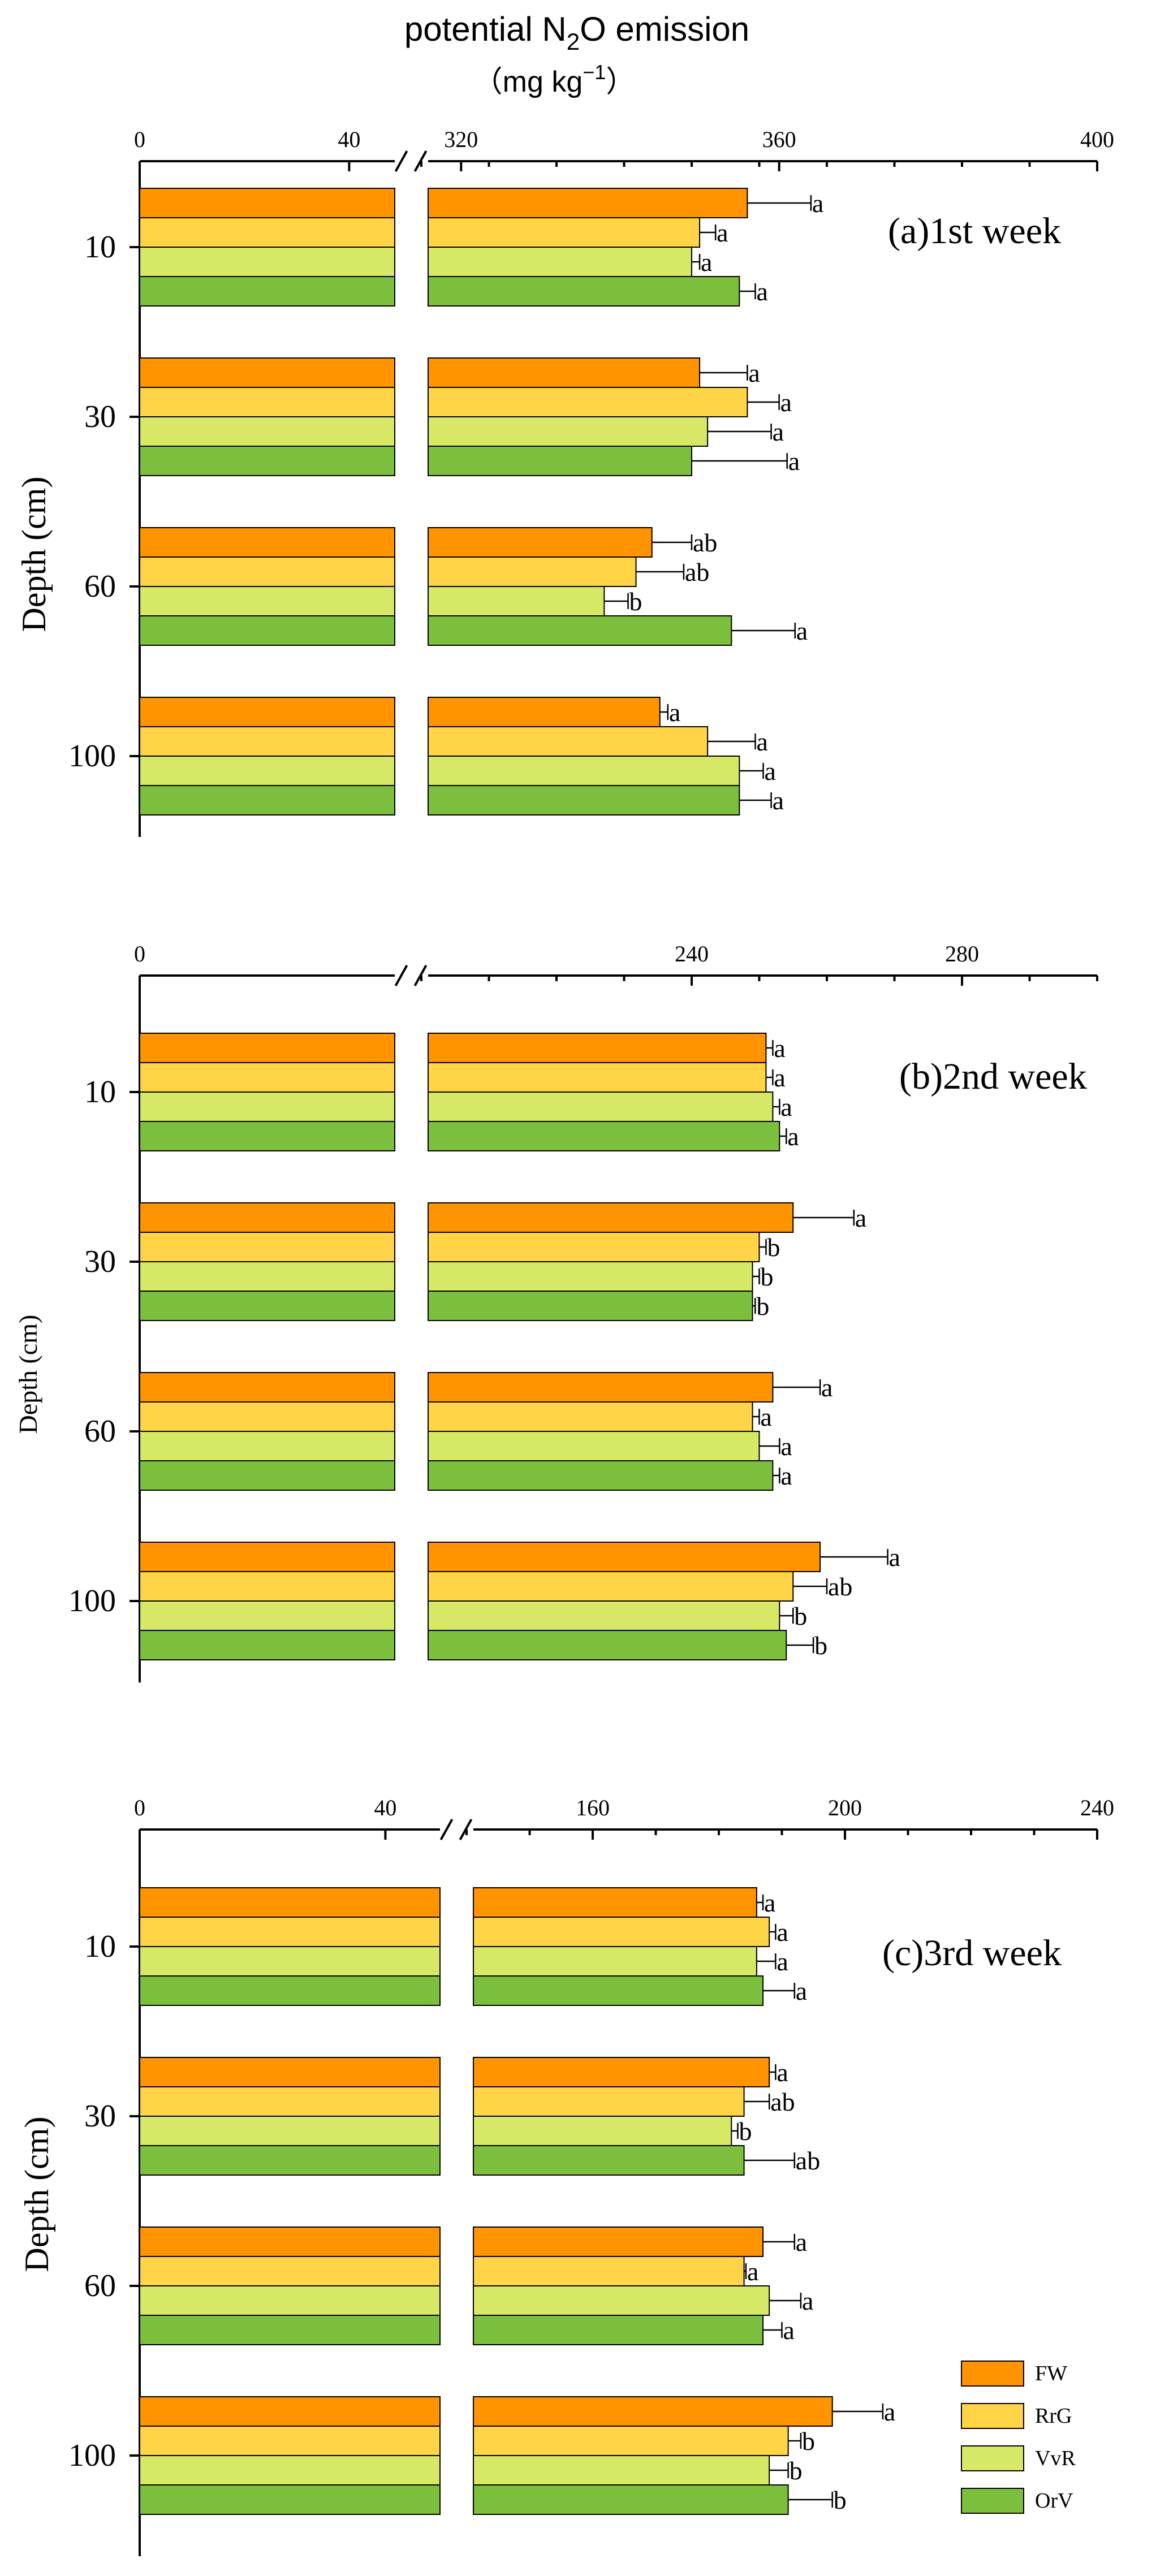  I want to click on bar-OrV-100-left, so click(290, 2499).